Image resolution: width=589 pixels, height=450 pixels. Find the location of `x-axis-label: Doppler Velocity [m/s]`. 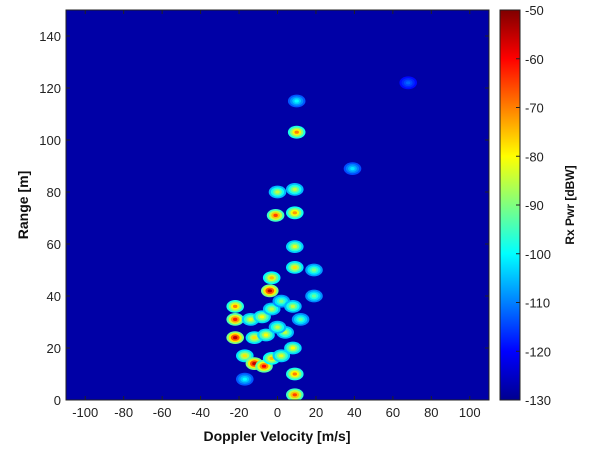

x-axis-label: Doppler Velocity [m/s] is located at coordinates (276, 436).